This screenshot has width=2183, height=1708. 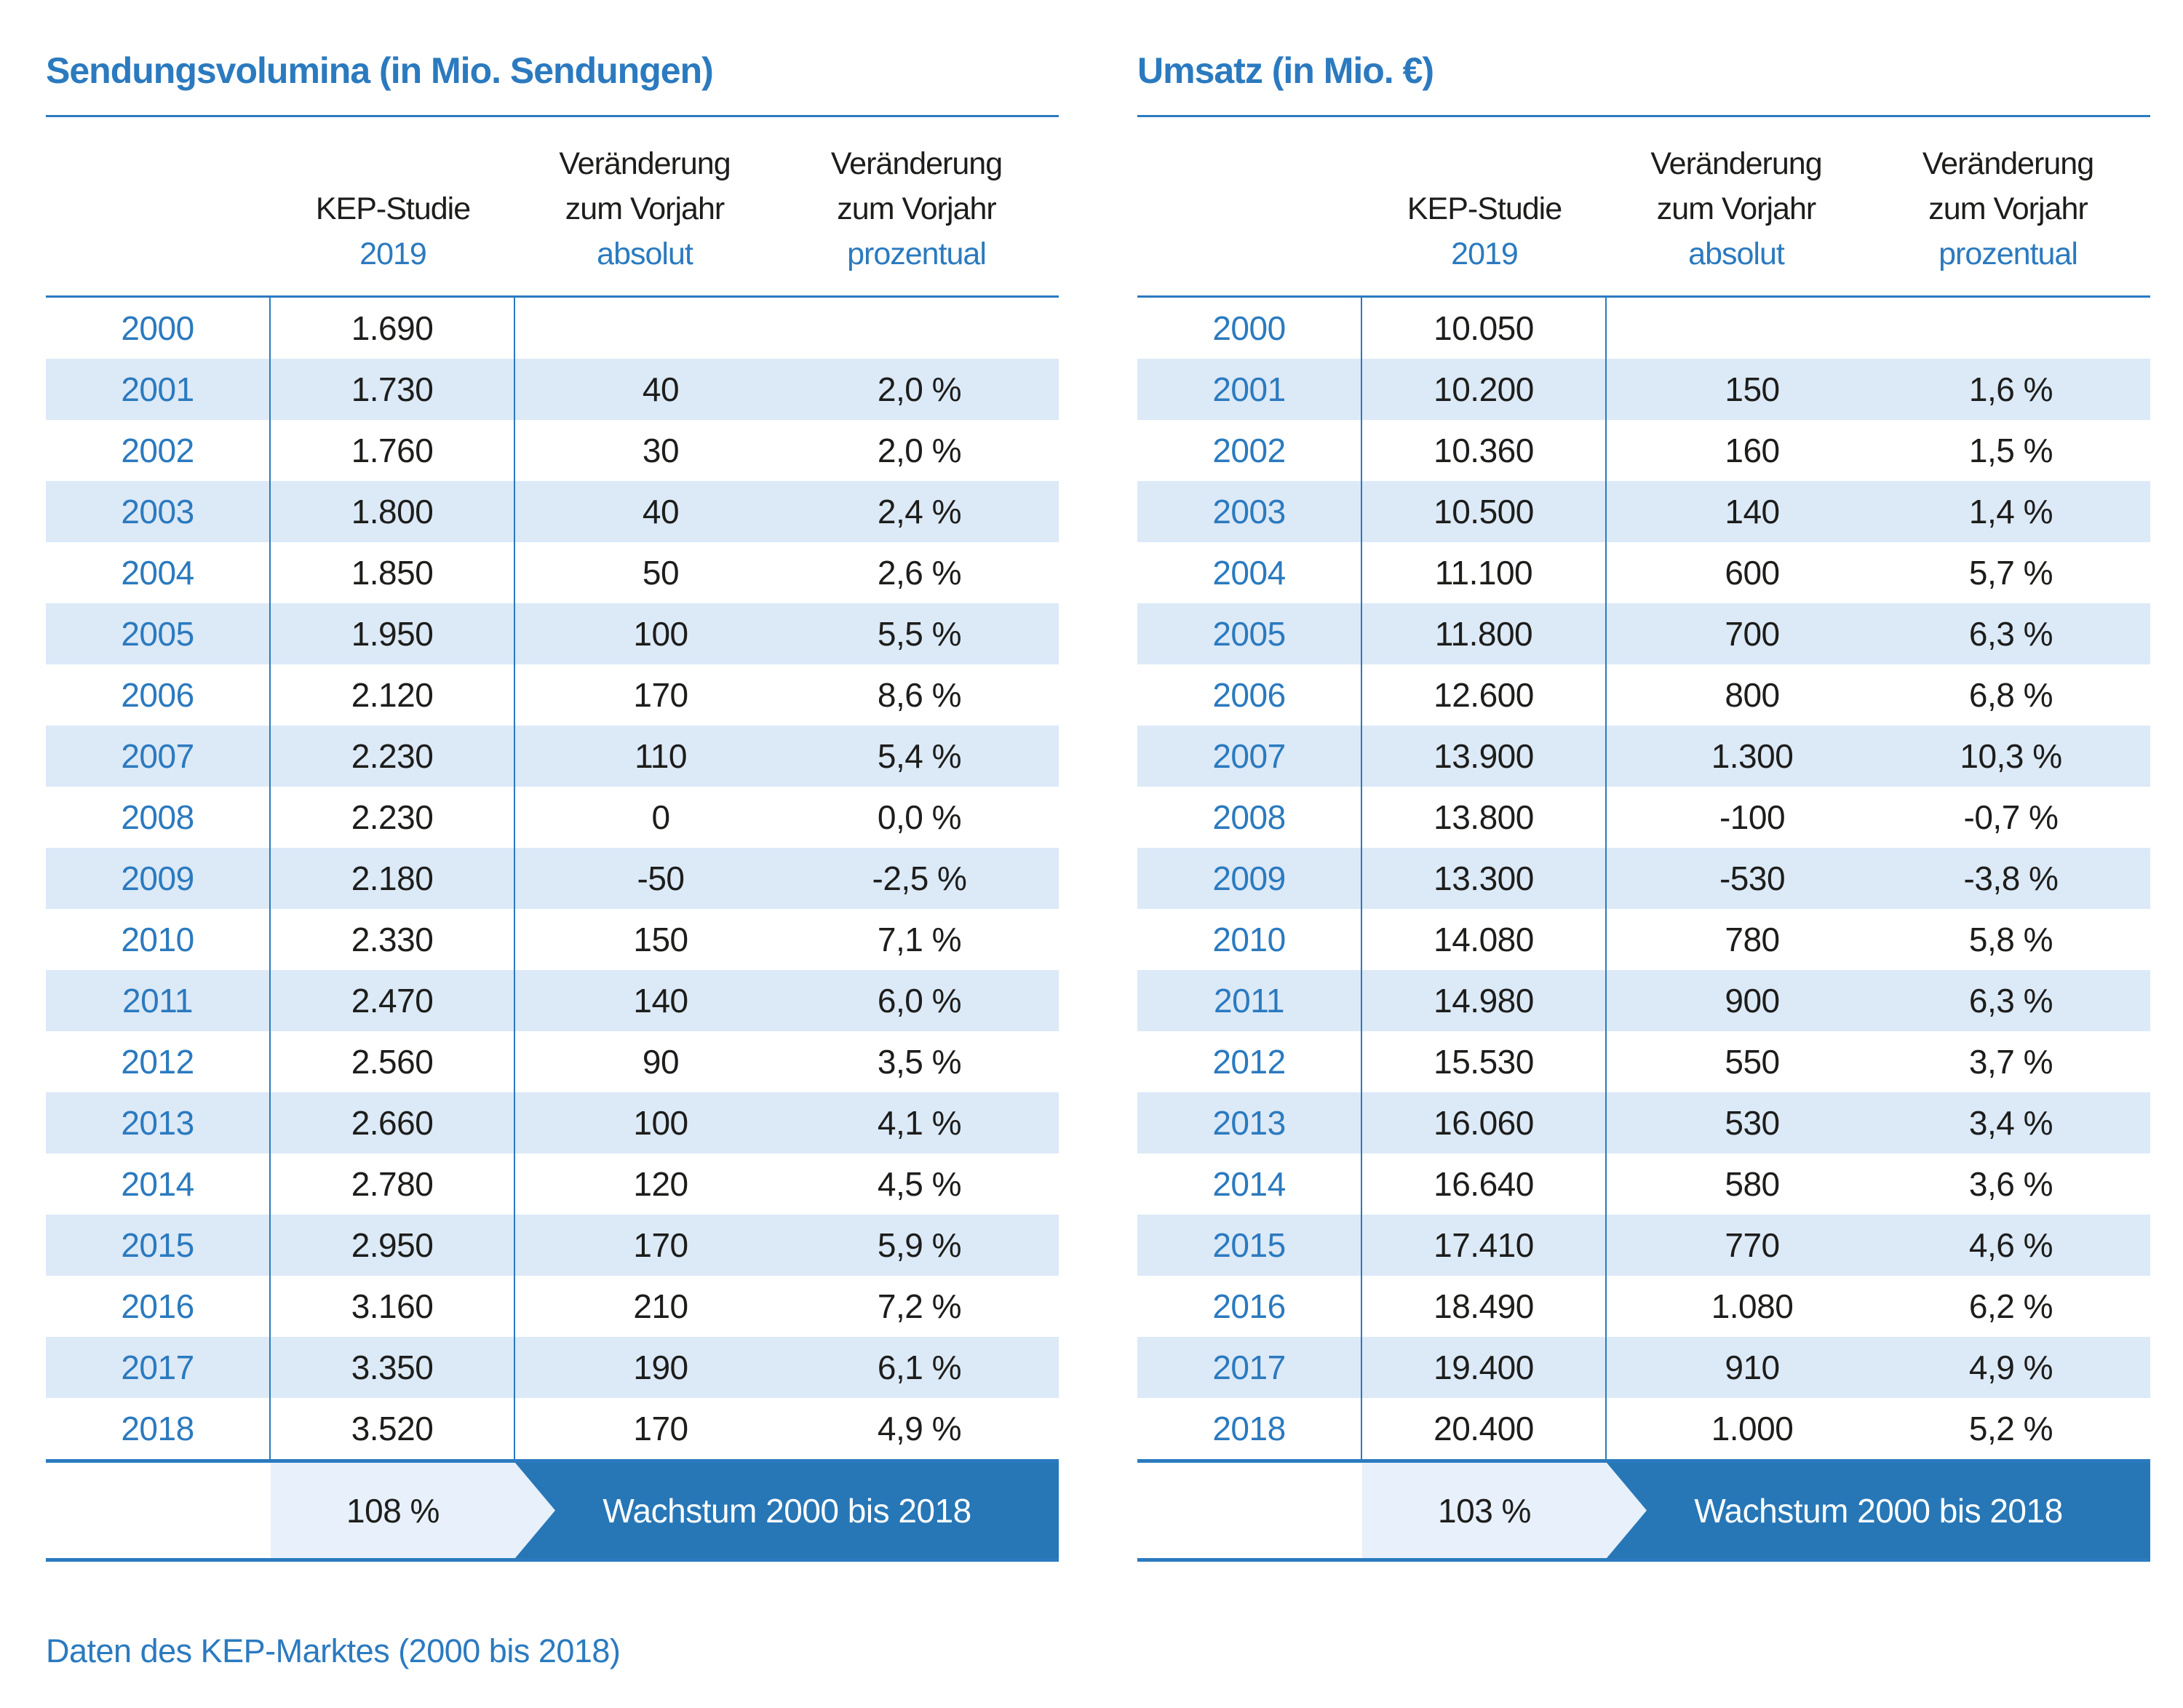 What do you see at coordinates (660, 1367) in the screenshot?
I see `absolute-change-cell: 190` at bounding box center [660, 1367].